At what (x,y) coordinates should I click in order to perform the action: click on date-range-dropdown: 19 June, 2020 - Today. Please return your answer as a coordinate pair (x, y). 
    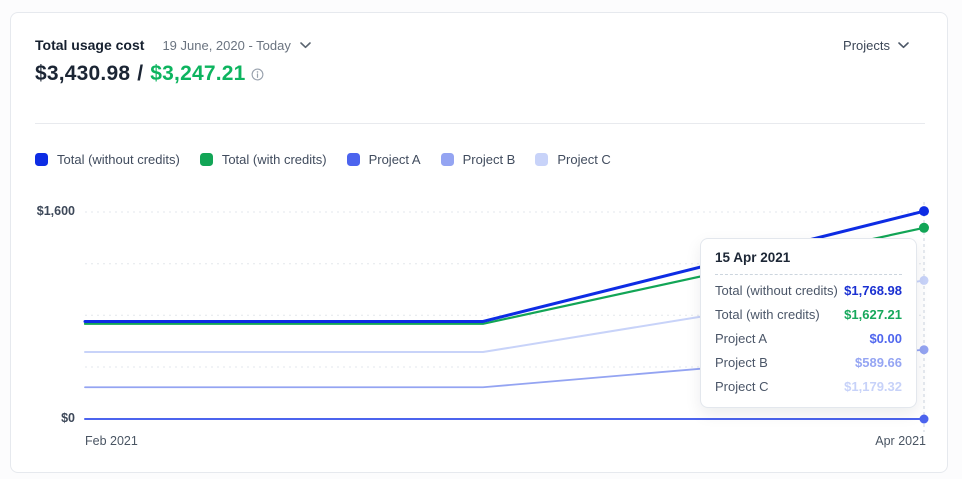
    Looking at the image, I should click on (236, 45).